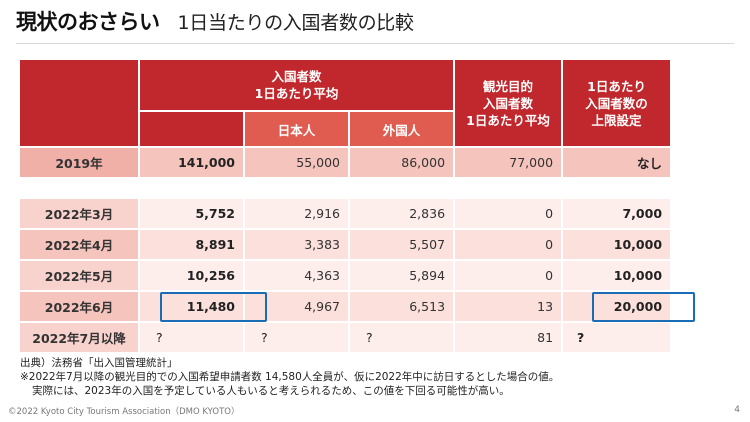 The height and width of the screenshot is (422, 750). Describe the element at coordinates (79, 244) in the screenshot. I see `row-label: 2022年4月` at that location.